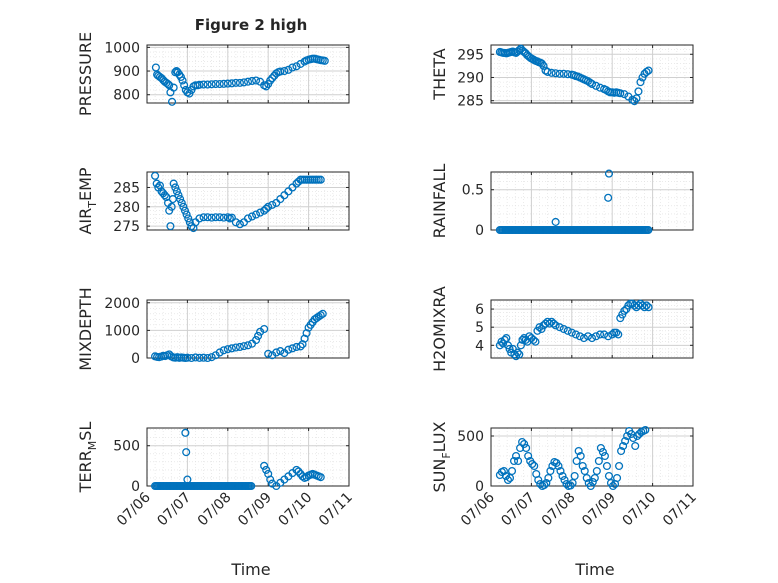  Describe the element at coordinates (213, 201) in the screenshot. I see `subplot-3: 275 280 285 AIRTEMP` at that location.